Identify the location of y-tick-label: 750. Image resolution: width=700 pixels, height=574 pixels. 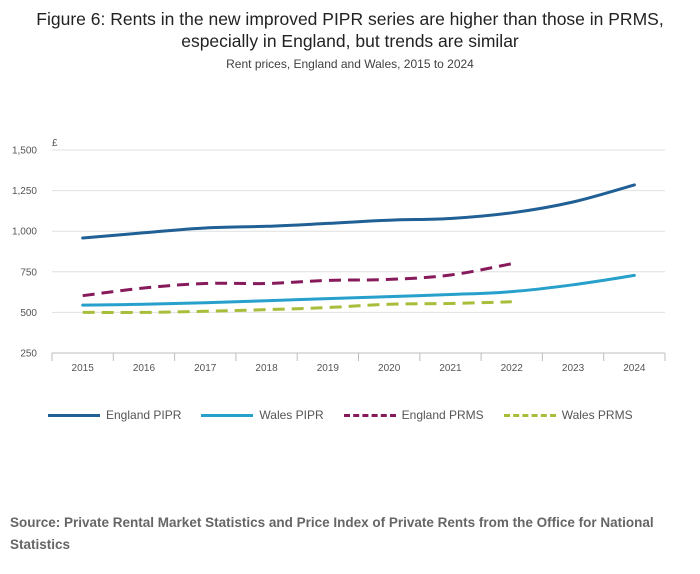
(28, 272).